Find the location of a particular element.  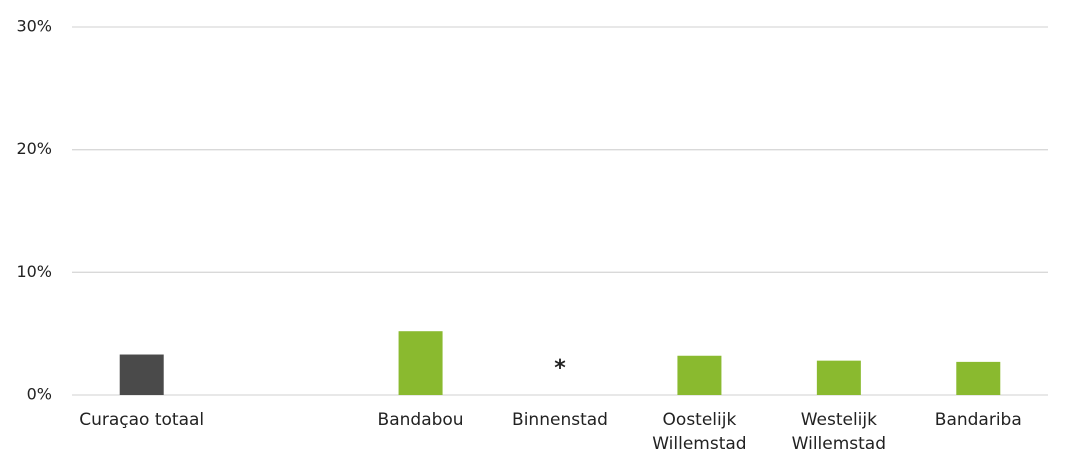

y-tick-label: 30% is located at coordinates (34, 26).